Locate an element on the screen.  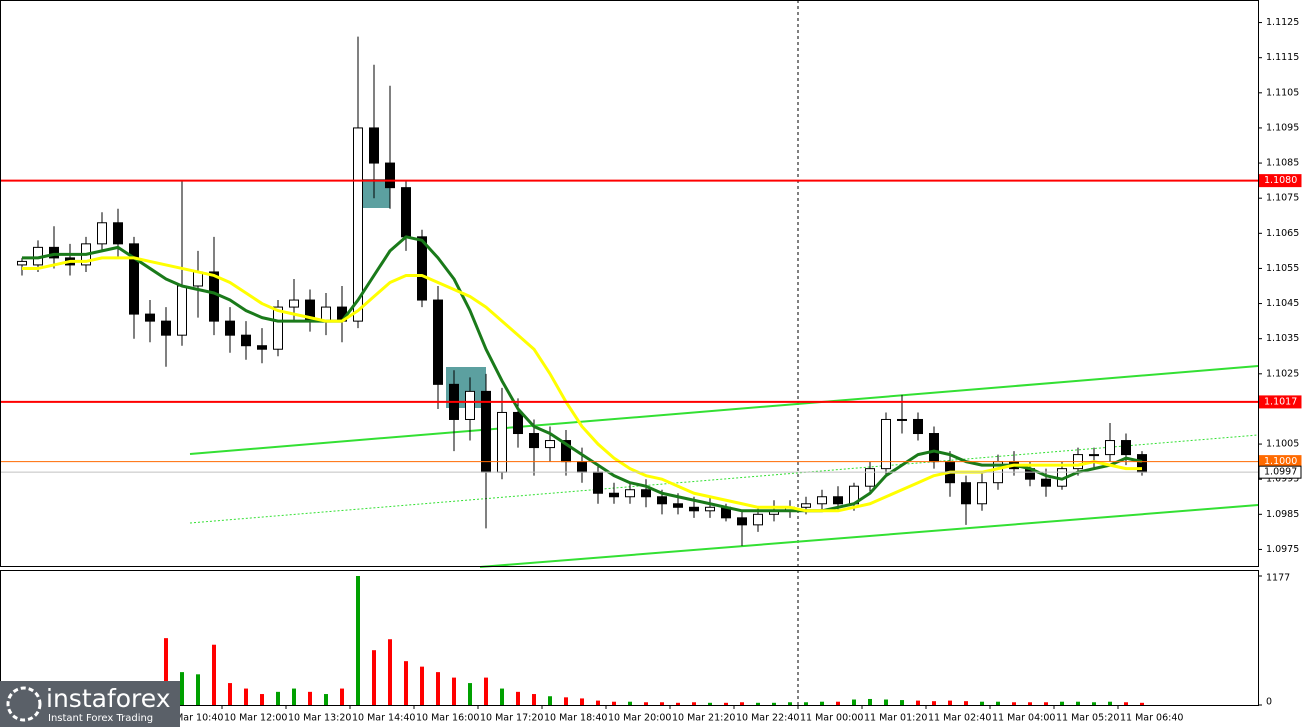
x-tick-label: 10 Mar 21:20 is located at coordinates (703, 718).